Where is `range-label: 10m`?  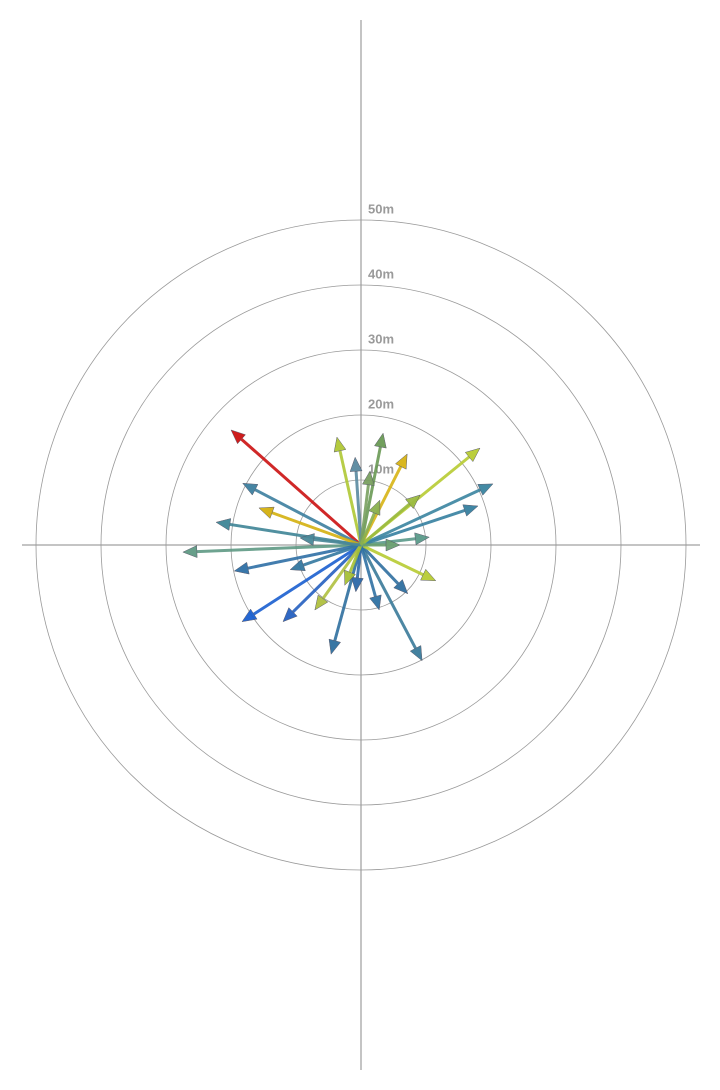 range-label: 10m is located at coordinates (381, 468).